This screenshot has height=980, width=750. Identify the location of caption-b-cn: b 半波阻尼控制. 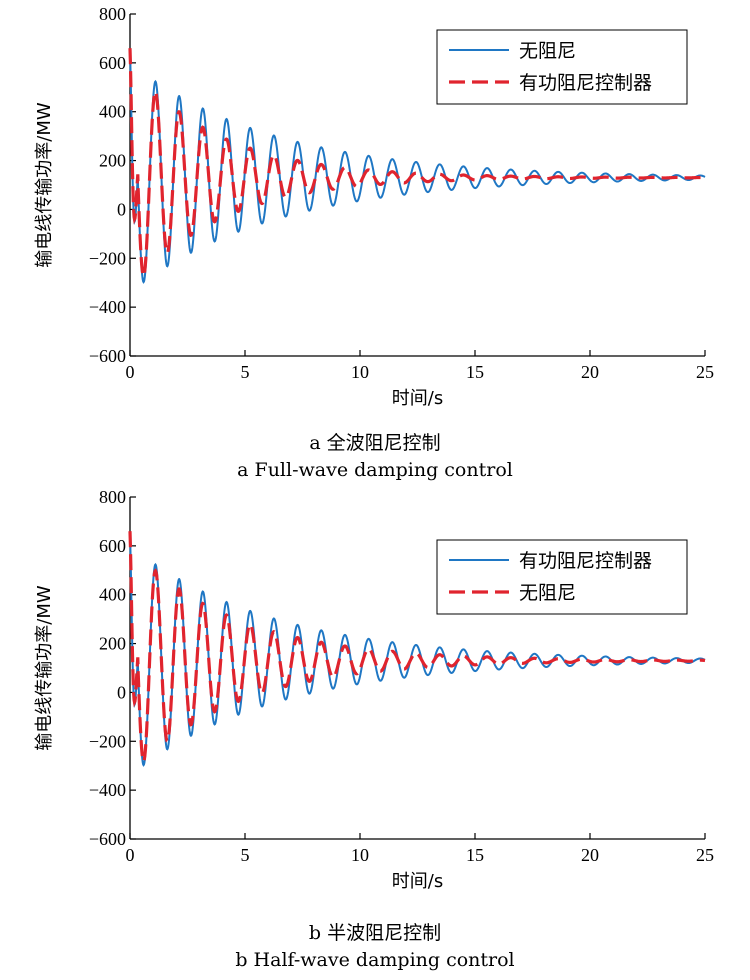
(375, 933).